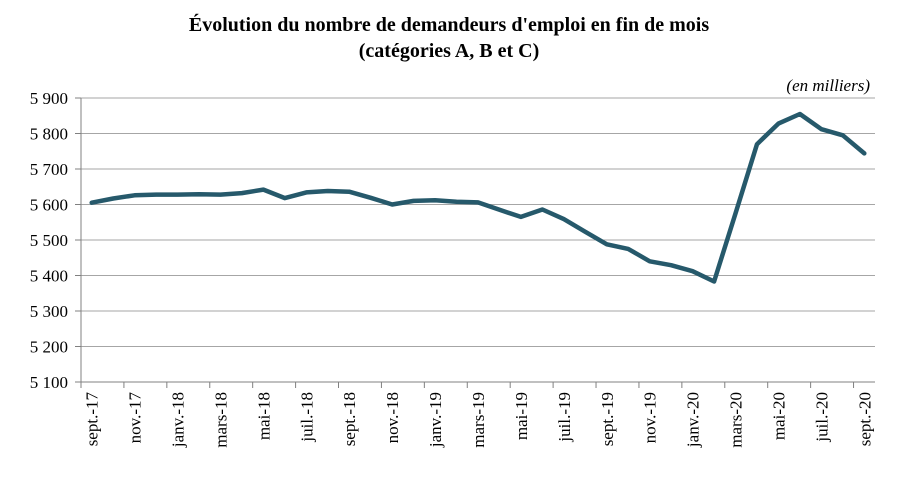 Image resolution: width=898 pixels, height=484 pixels. What do you see at coordinates (49, 382) in the screenshot?
I see `y-tick-label: 5 100` at bounding box center [49, 382].